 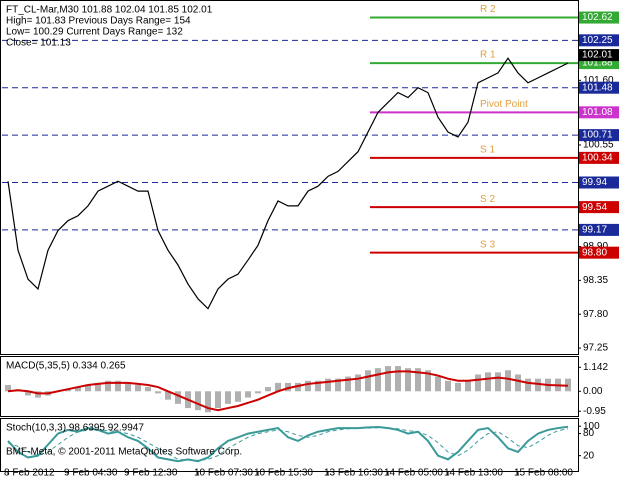 I want to click on level-price-label: 102.25, so click(x=597, y=40).